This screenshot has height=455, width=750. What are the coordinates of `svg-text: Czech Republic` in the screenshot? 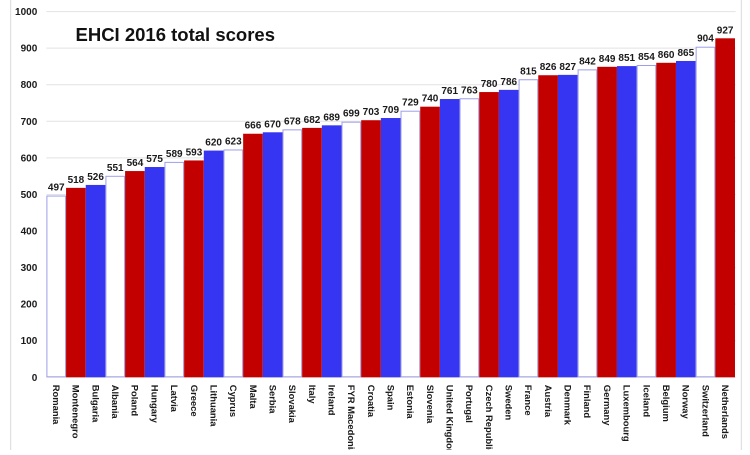 It's located at (489, 417).